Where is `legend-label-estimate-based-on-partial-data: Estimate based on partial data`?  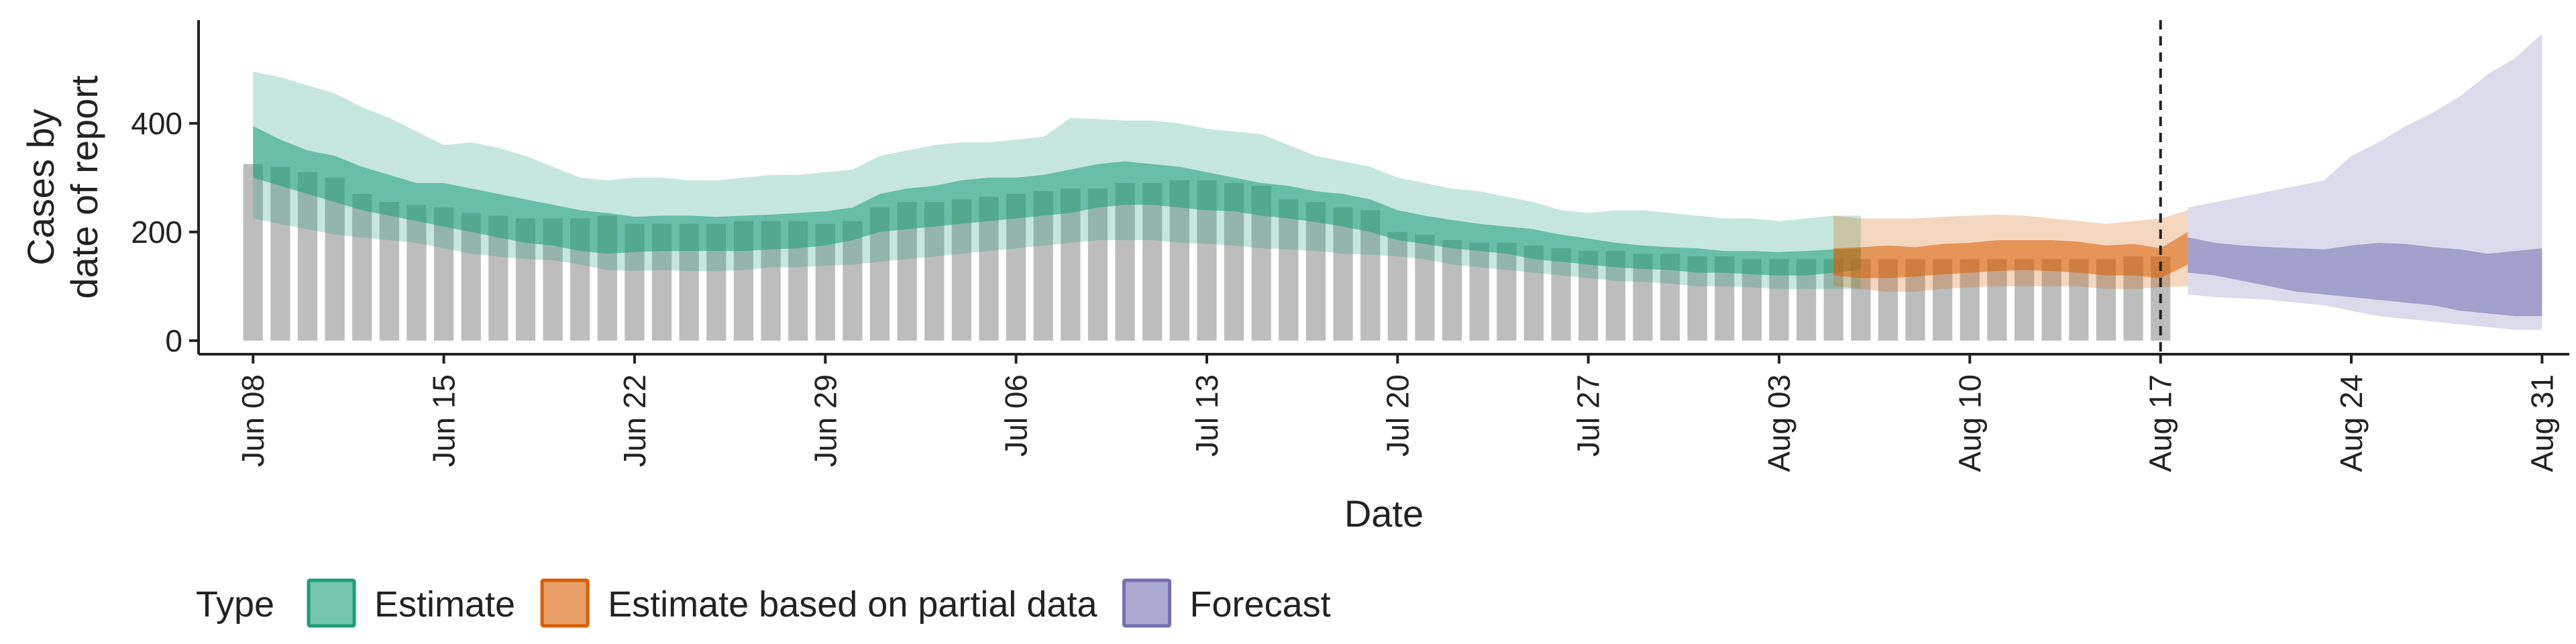 legend-label-estimate-based-on-partial-data: Estimate based on partial data is located at coordinates (852, 604).